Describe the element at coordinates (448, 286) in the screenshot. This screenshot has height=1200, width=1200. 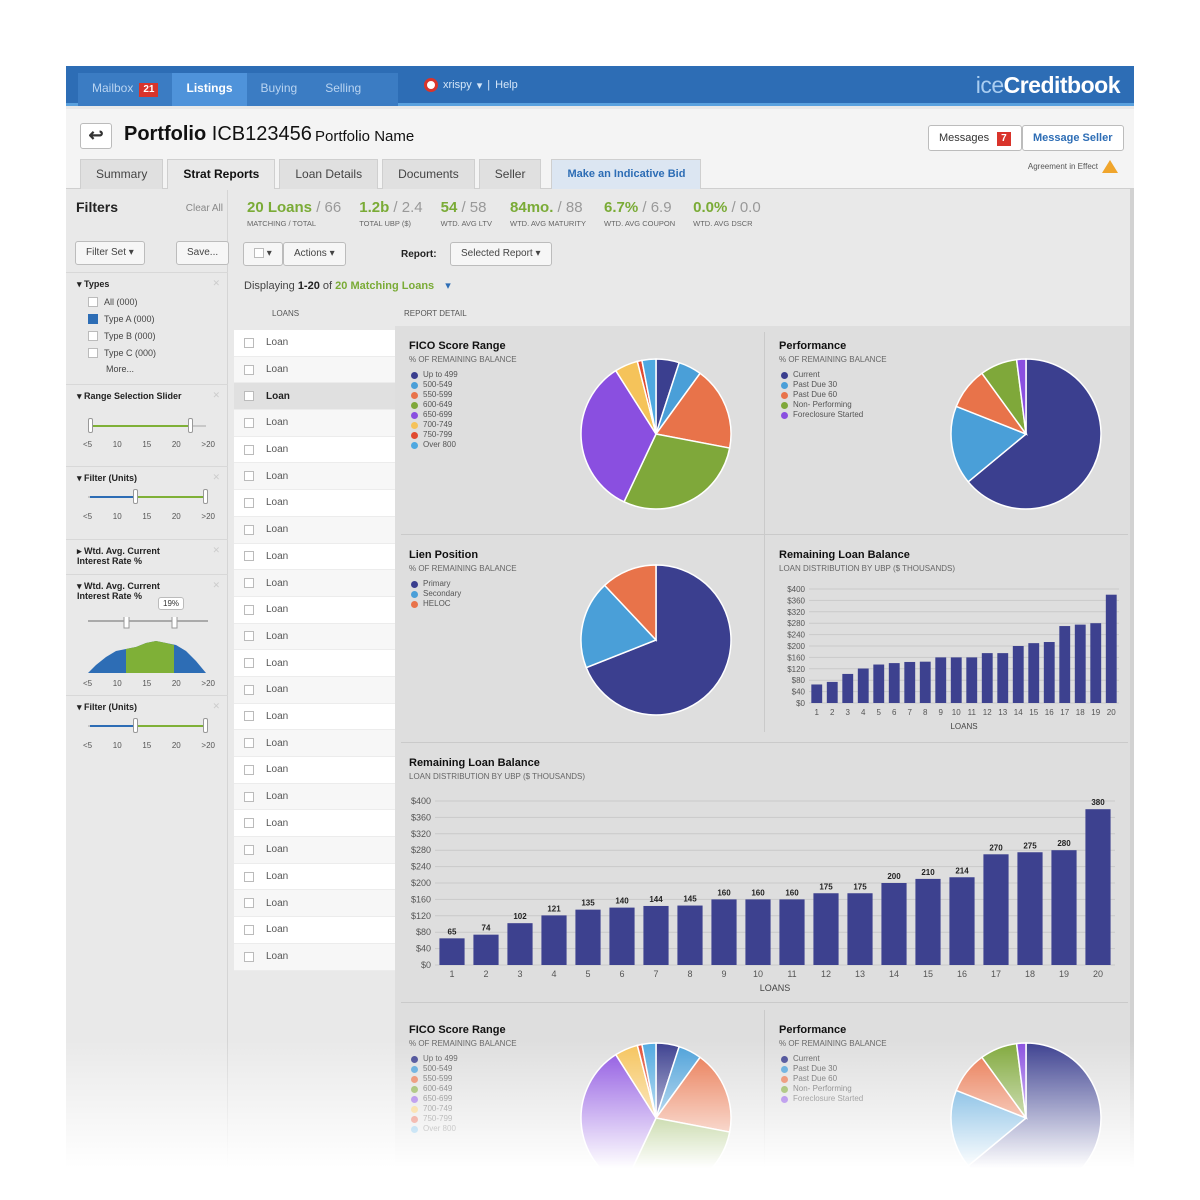
I see `chevron-down-icon: ▾` at that location.